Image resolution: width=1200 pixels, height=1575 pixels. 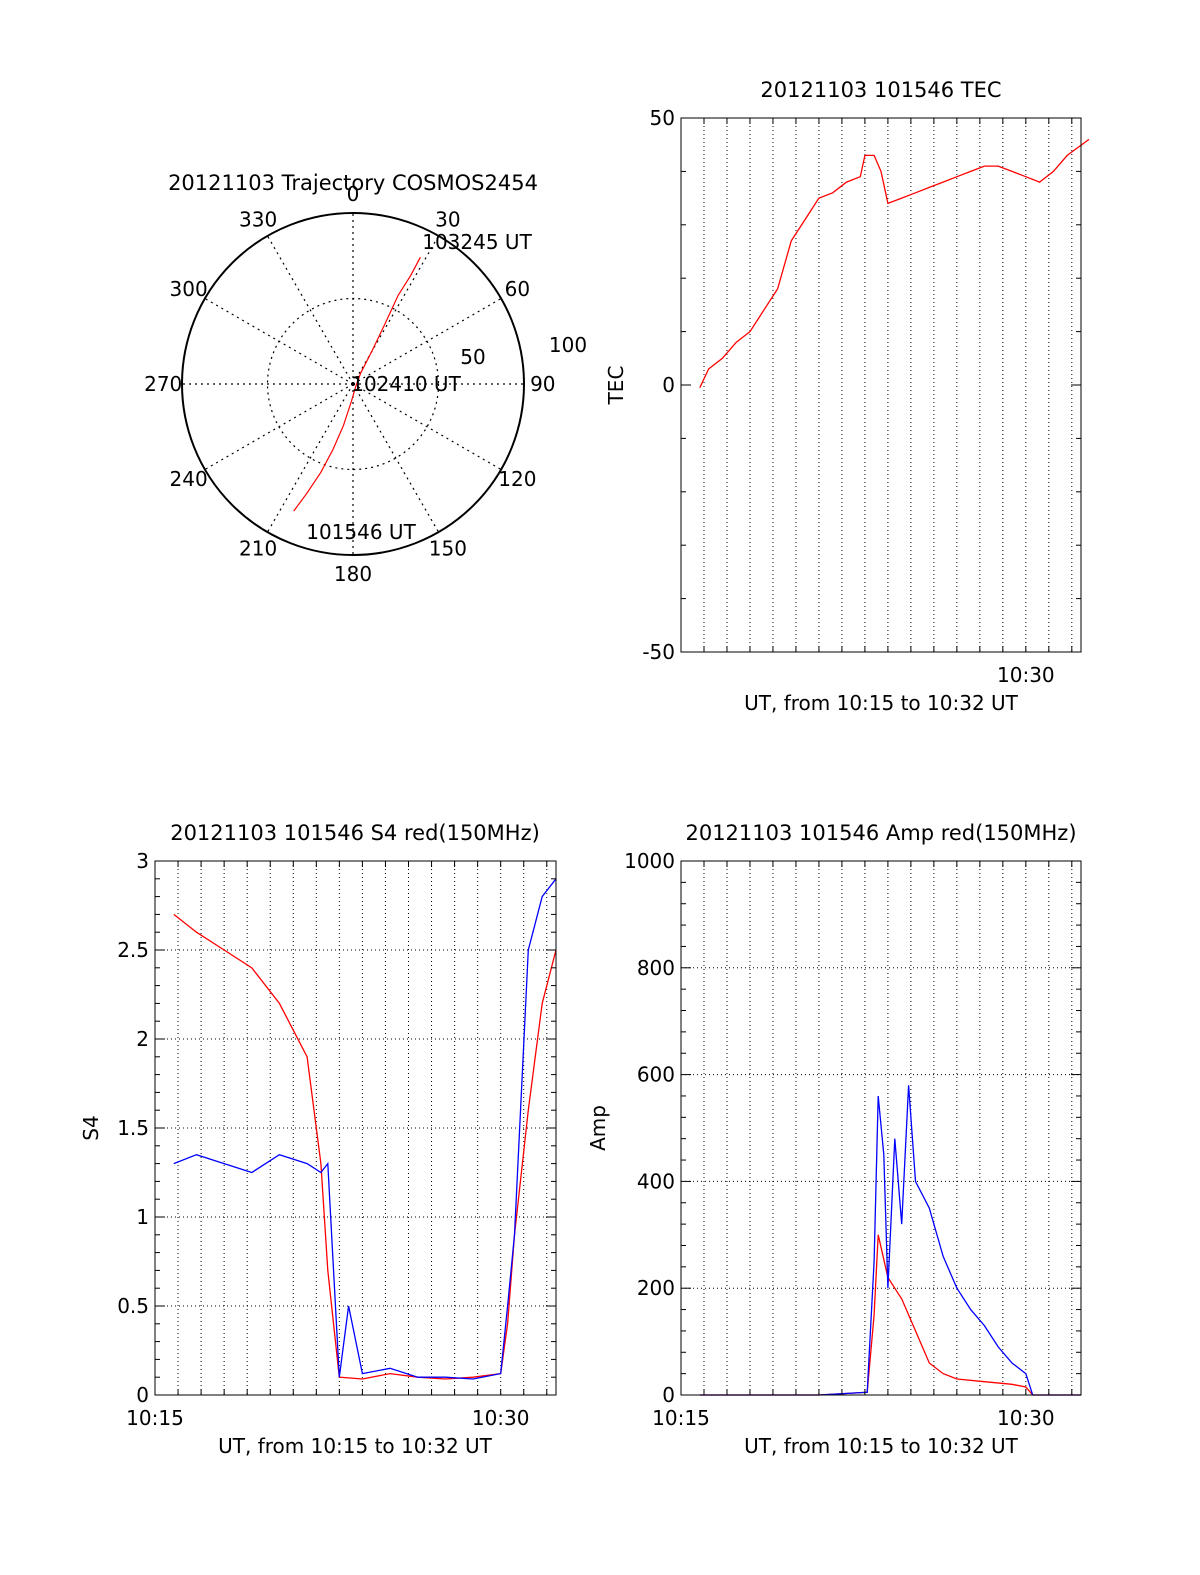 What do you see at coordinates (258, 548) in the screenshot?
I see `polar-angle-label: 210` at bounding box center [258, 548].